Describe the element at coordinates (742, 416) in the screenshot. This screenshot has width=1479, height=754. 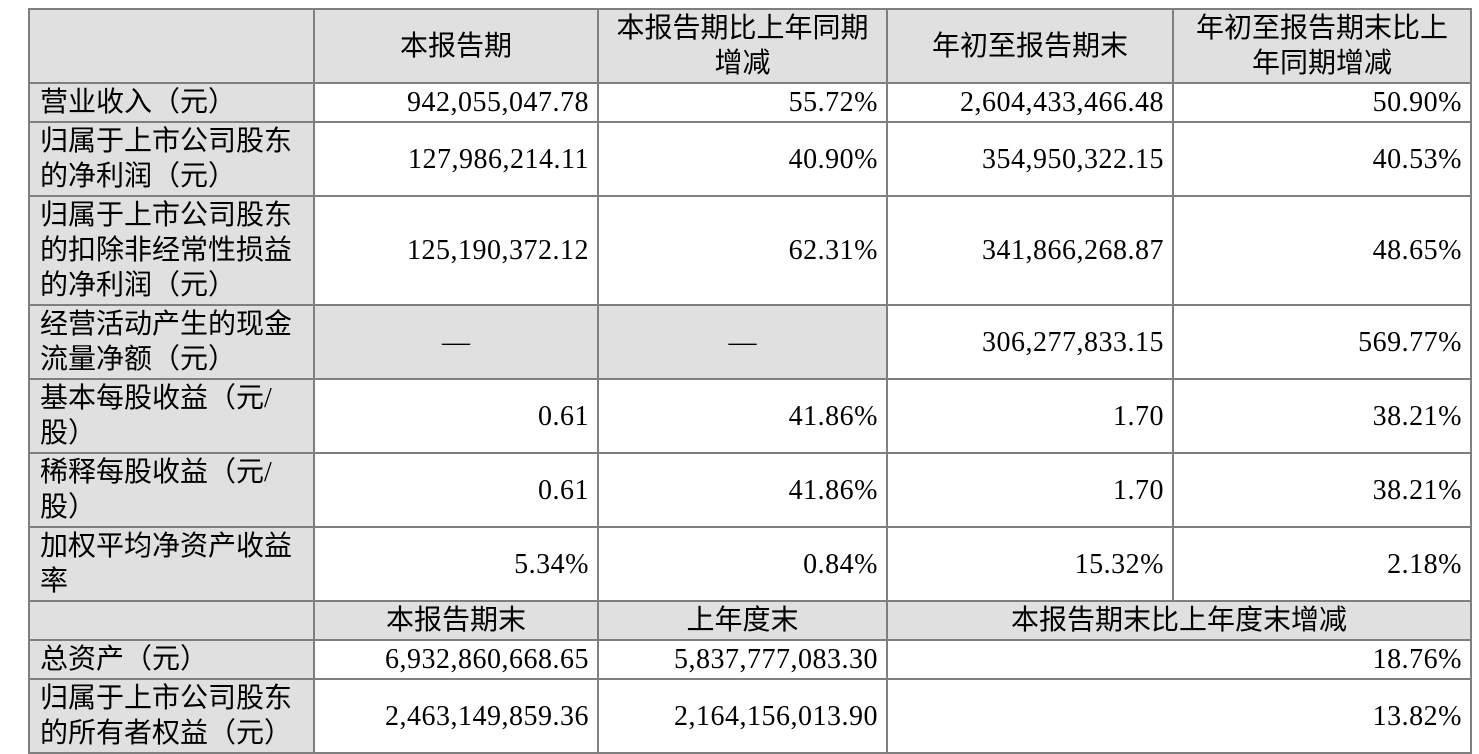
I see `cell-basic-eps-yoy: 41.86%` at that location.